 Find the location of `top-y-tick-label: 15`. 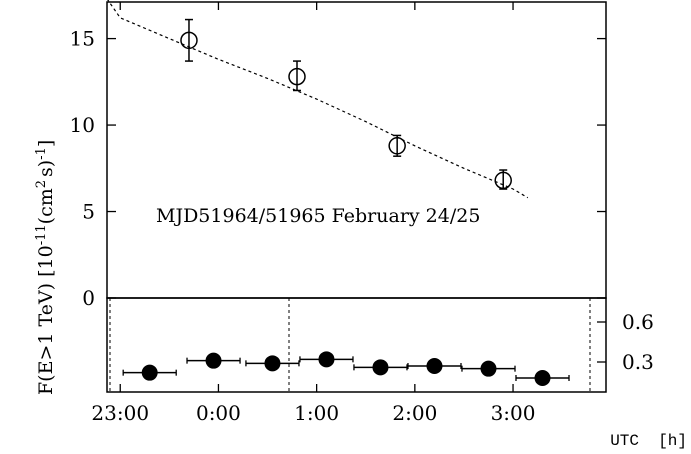

top-y-tick-label: 15 is located at coordinates (82, 39).